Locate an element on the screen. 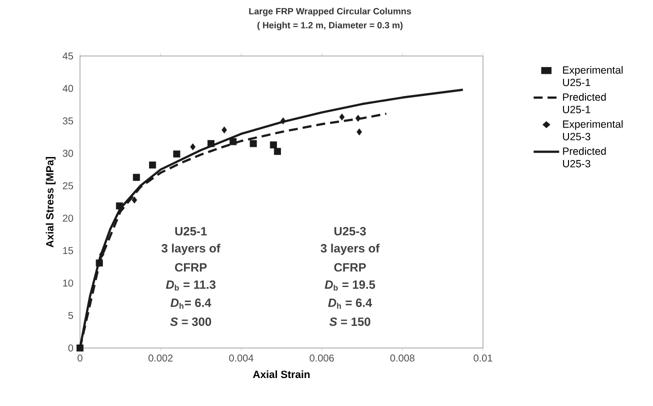  y-axis-title: Axial Stress [MPa] is located at coordinates (51, 202).